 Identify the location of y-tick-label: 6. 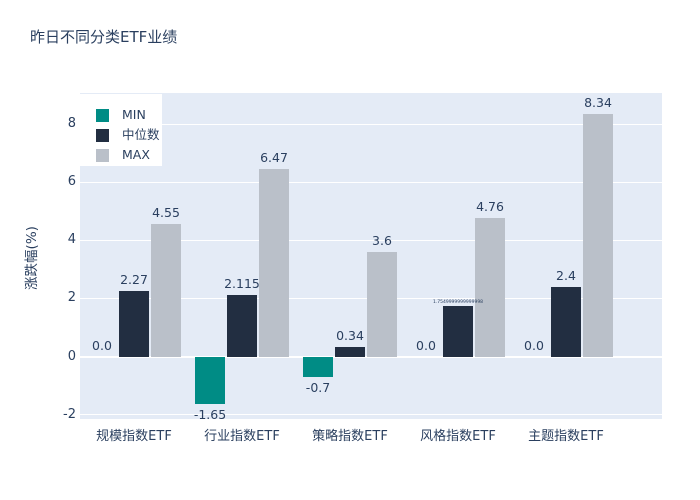
(71, 182).